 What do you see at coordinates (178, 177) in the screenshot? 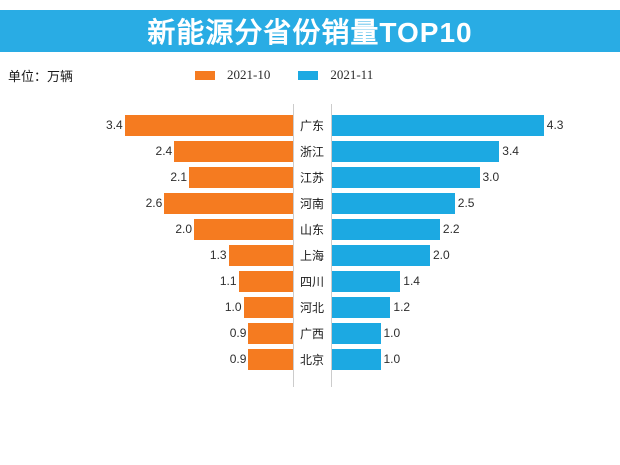
I see `value-label-2021-10: 2.1` at bounding box center [178, 177].